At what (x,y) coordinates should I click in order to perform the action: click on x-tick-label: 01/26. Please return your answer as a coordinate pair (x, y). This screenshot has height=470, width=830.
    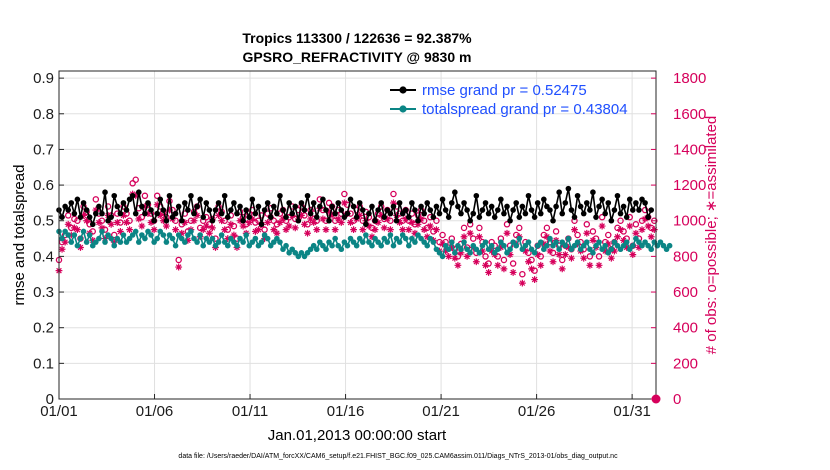
    Looking at the image, I should click on (537, 411).